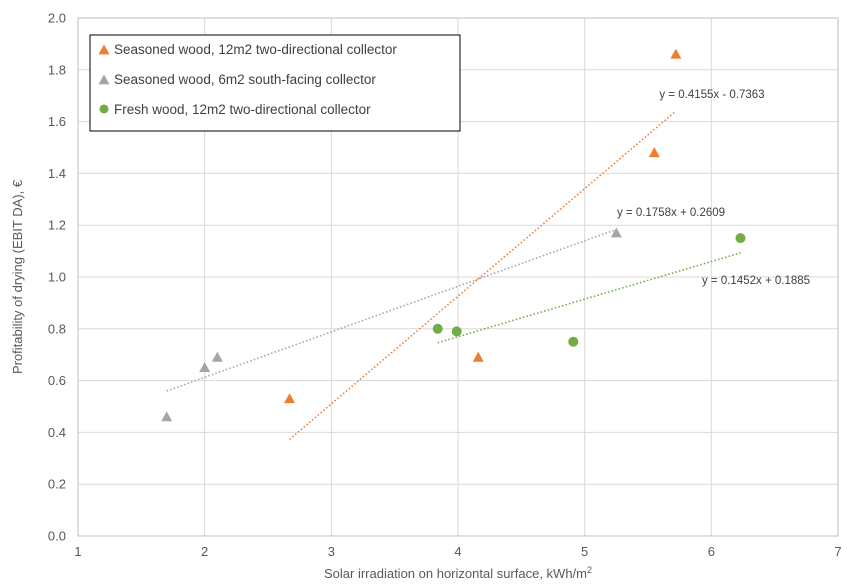  What do you see at coordinates (204, 551) in the screenshot?
I see `x-tick-label: 2` at bounding box center [204, 551].